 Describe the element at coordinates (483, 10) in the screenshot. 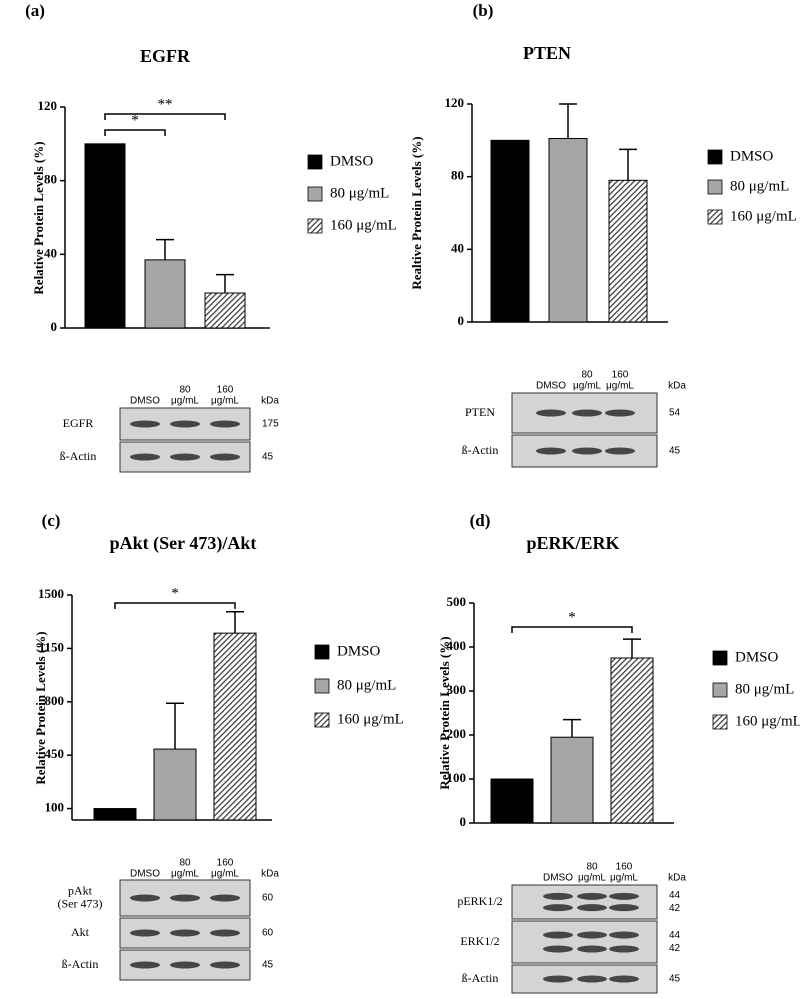

I see `panel-label: (b)` at that location.